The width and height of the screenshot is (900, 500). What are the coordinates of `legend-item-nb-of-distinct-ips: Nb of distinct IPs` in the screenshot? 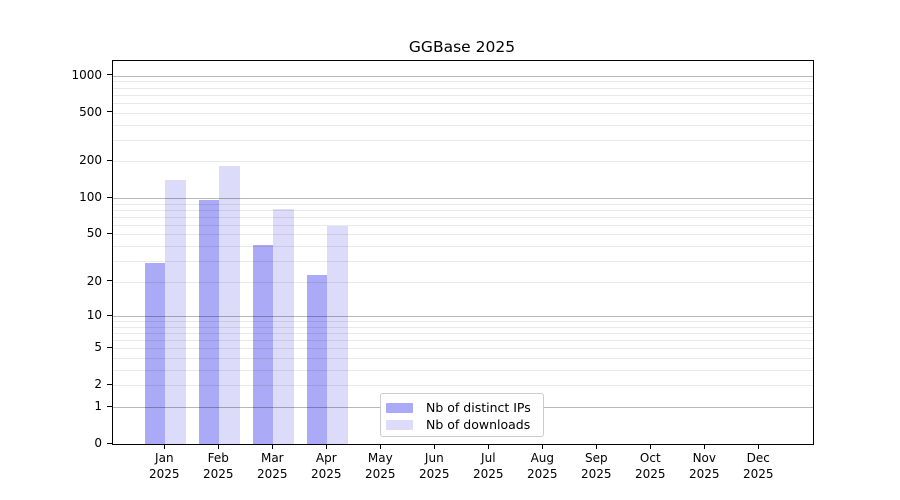 It's located at (461, 407).